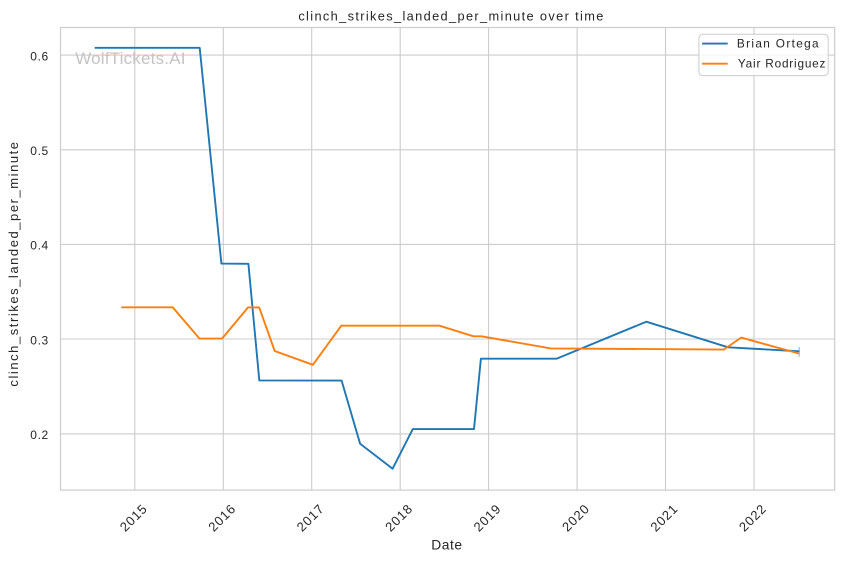  Describe the element at coordinates (446, 544) in the screenshot. I see `svg-text: Date` at that location.